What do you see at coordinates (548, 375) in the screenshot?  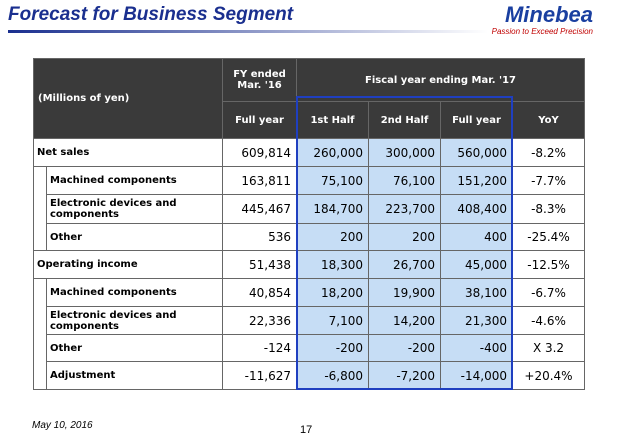 I see `value-cell: +20.4%` at bounding box center [548, 375].